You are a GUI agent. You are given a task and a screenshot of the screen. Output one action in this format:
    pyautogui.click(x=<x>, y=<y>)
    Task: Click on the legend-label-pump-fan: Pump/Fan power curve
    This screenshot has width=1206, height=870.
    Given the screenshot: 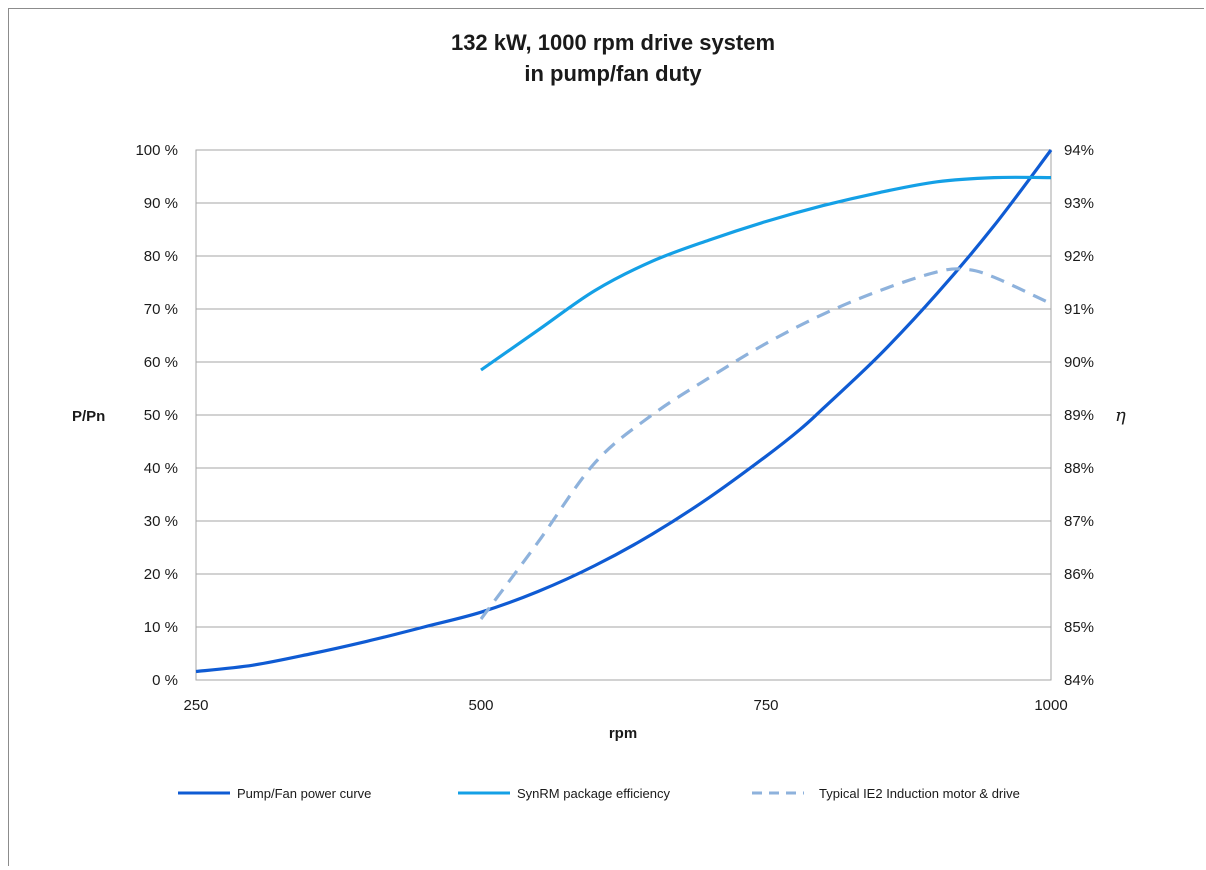 What is the action you would take?
    pyautogui.click(x=304, y=793)
    